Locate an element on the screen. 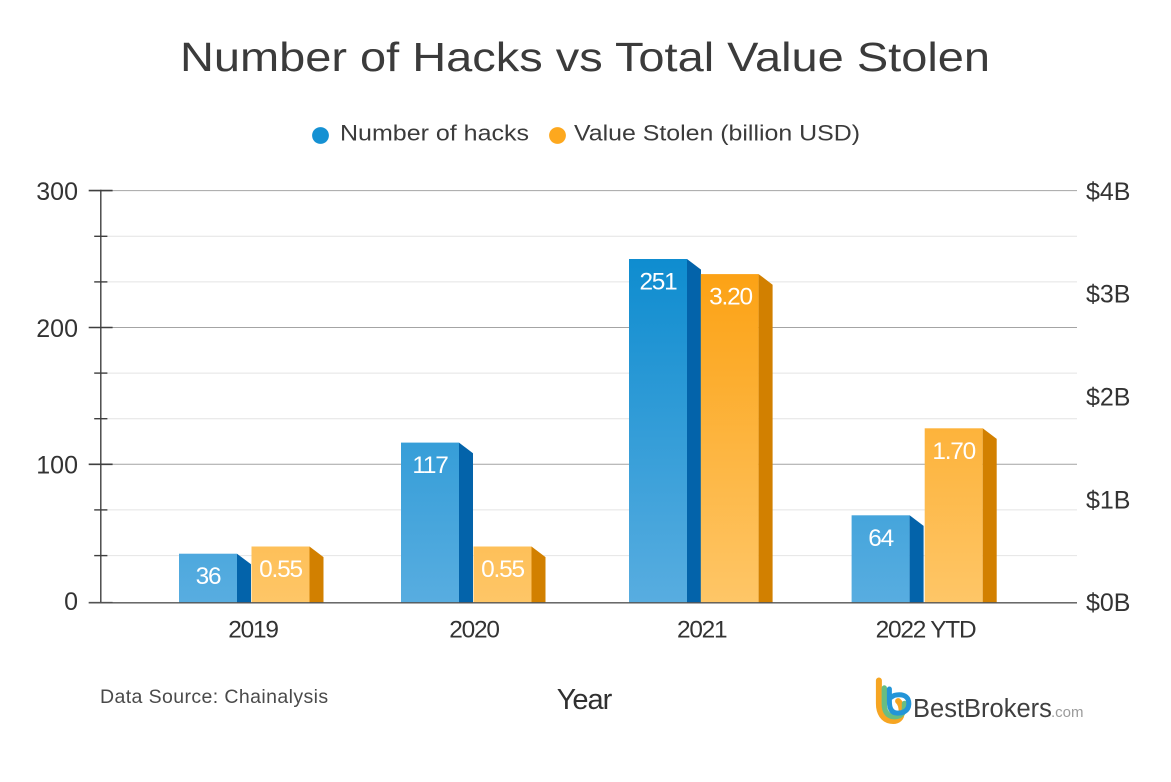 This screenshot has width=1171, height=782. svg-text: $3B is located at coordinates (1108, 295).